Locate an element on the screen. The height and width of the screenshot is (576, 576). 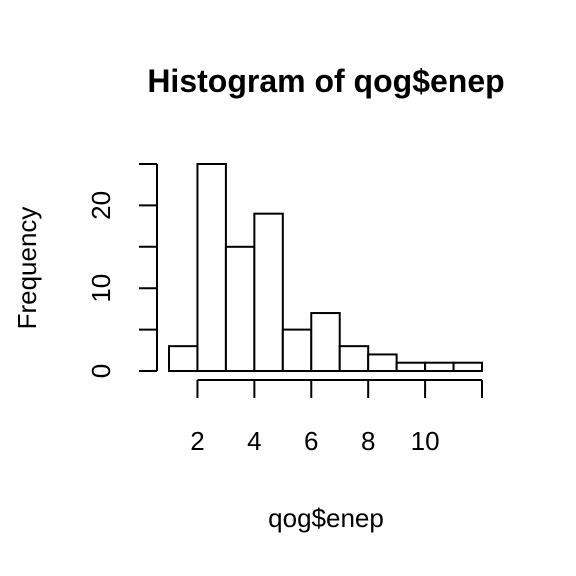
x-tick-label: 10 is located at coordinates (425, 441).